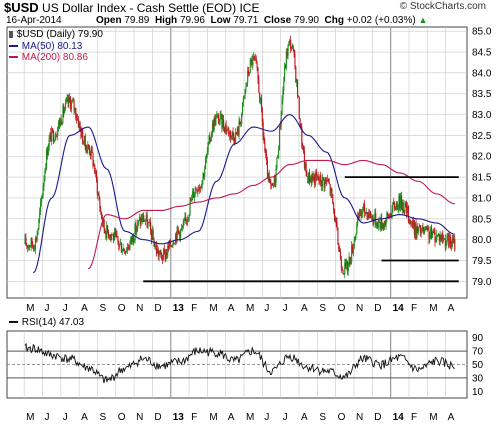 The width and height of the screenshot is (496, 426). I want to click on change-label: Chg, so click(334, 20).